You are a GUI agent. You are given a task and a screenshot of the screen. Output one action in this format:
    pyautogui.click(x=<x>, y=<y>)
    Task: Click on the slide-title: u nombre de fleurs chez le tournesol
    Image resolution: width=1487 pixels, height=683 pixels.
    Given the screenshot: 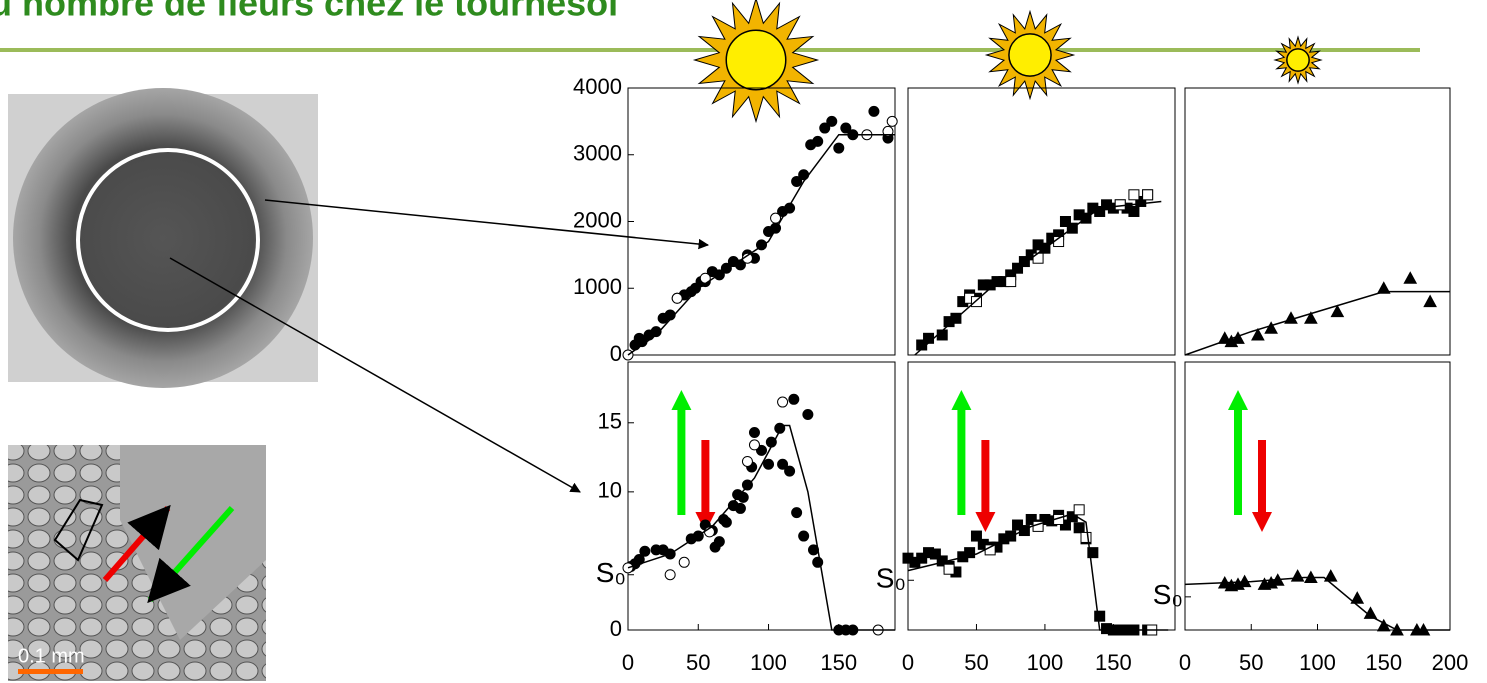 What is the action you would take?
    pyautogui.click(x=309, y=12)
    